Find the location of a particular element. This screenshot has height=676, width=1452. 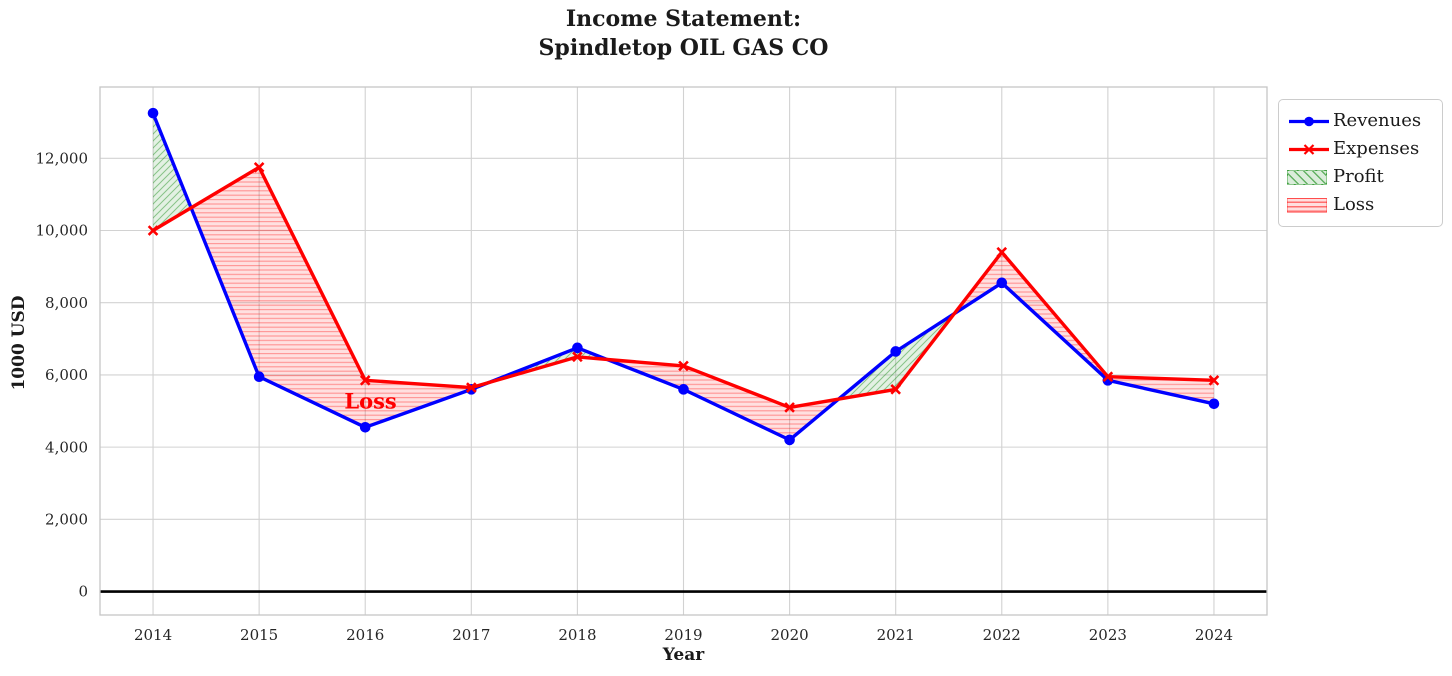

y-tick-label: 12,000 is located at coordinates (62, 159).